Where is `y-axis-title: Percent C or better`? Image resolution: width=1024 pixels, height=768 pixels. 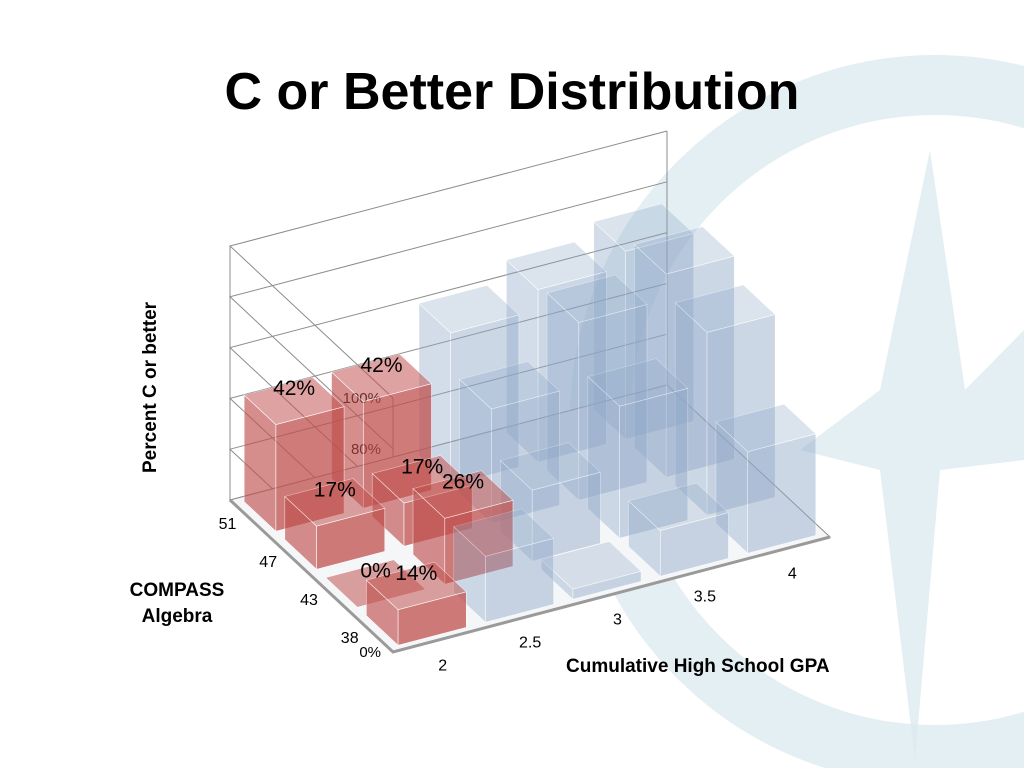
y-axis-title: Percent C or better is located at coordinates (150, 387).